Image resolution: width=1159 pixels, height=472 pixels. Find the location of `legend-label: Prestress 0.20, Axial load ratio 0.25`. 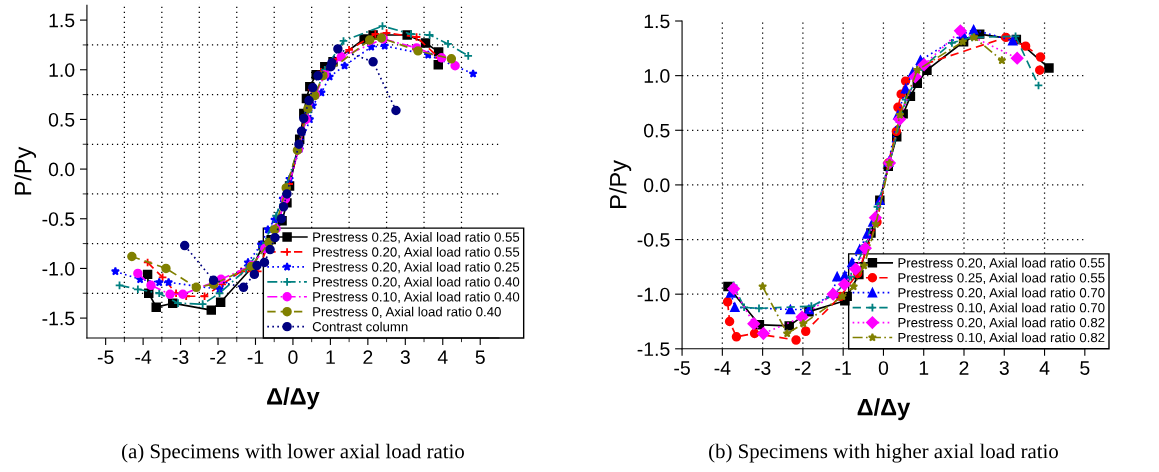

legend-label: Prestress 0.20, Axial load ratio 0.25 is located at coordinates (416, 267).